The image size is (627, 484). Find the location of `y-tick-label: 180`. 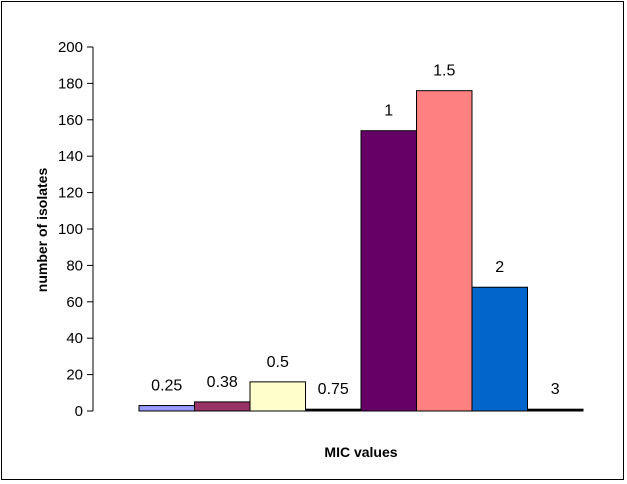

y-tick-label: 180 is located at coordinates (70, 83).